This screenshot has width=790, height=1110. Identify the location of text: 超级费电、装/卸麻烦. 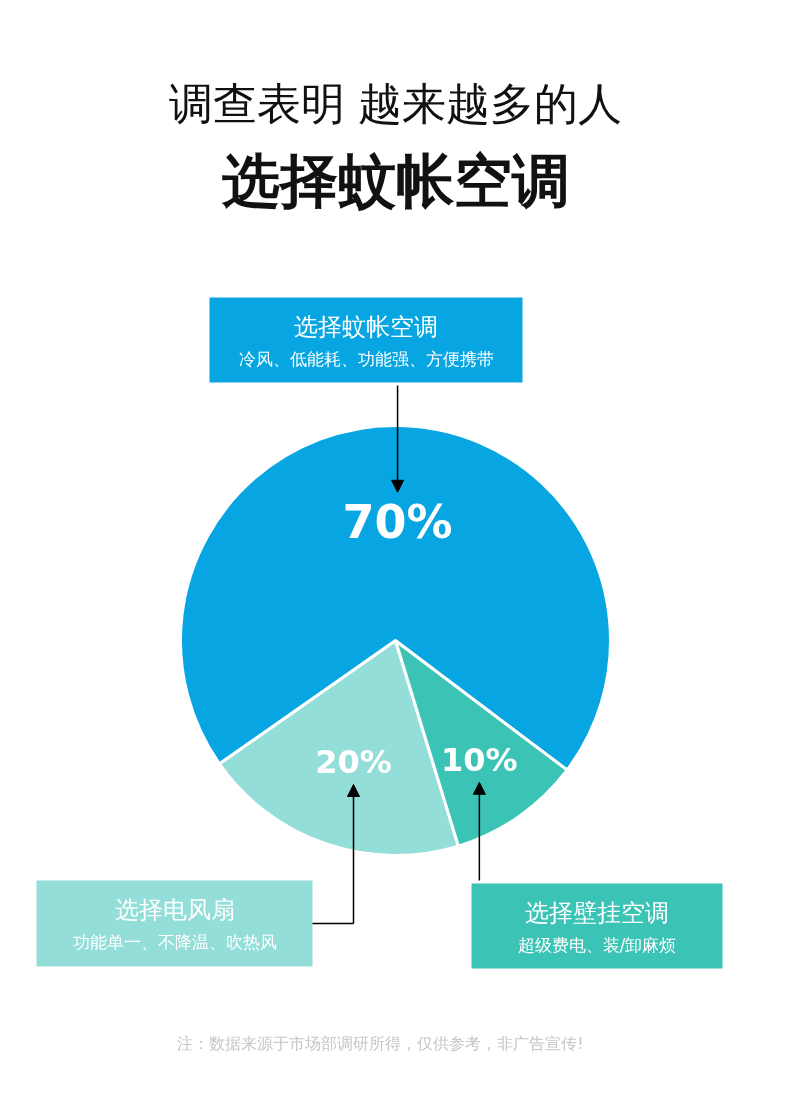
(597, 944).